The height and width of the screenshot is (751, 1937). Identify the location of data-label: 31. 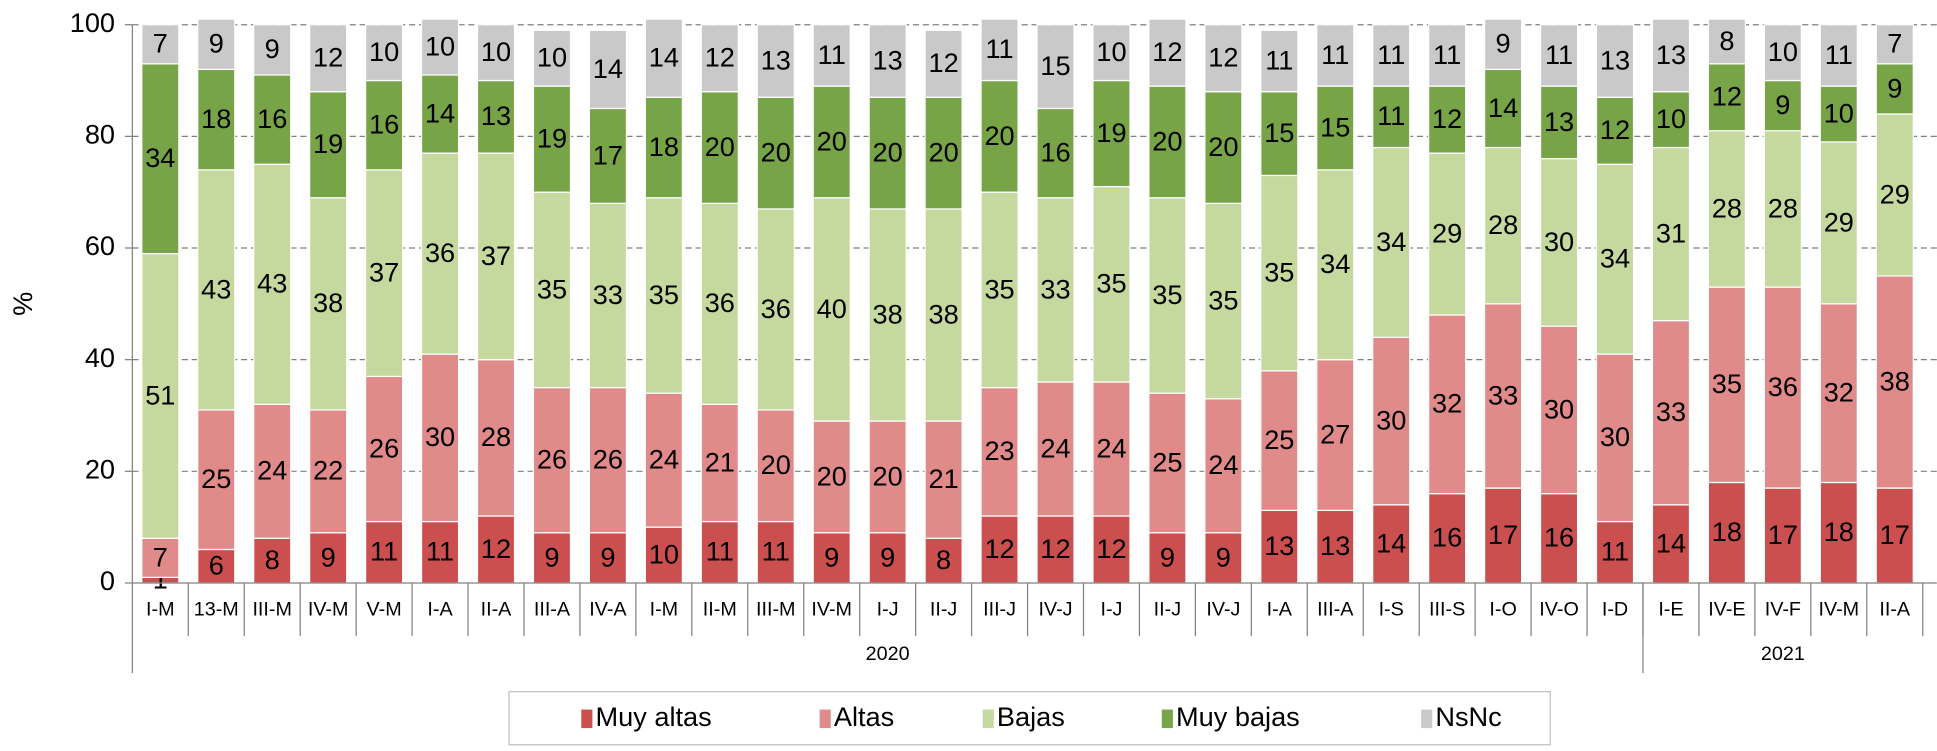
(1671, 232).